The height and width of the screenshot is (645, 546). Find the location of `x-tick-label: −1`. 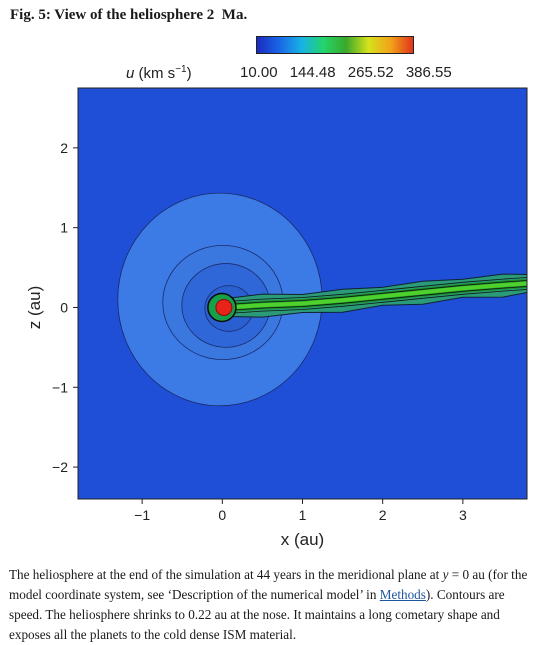

x-tick-label: −1 is located at coordinates (142, 515).